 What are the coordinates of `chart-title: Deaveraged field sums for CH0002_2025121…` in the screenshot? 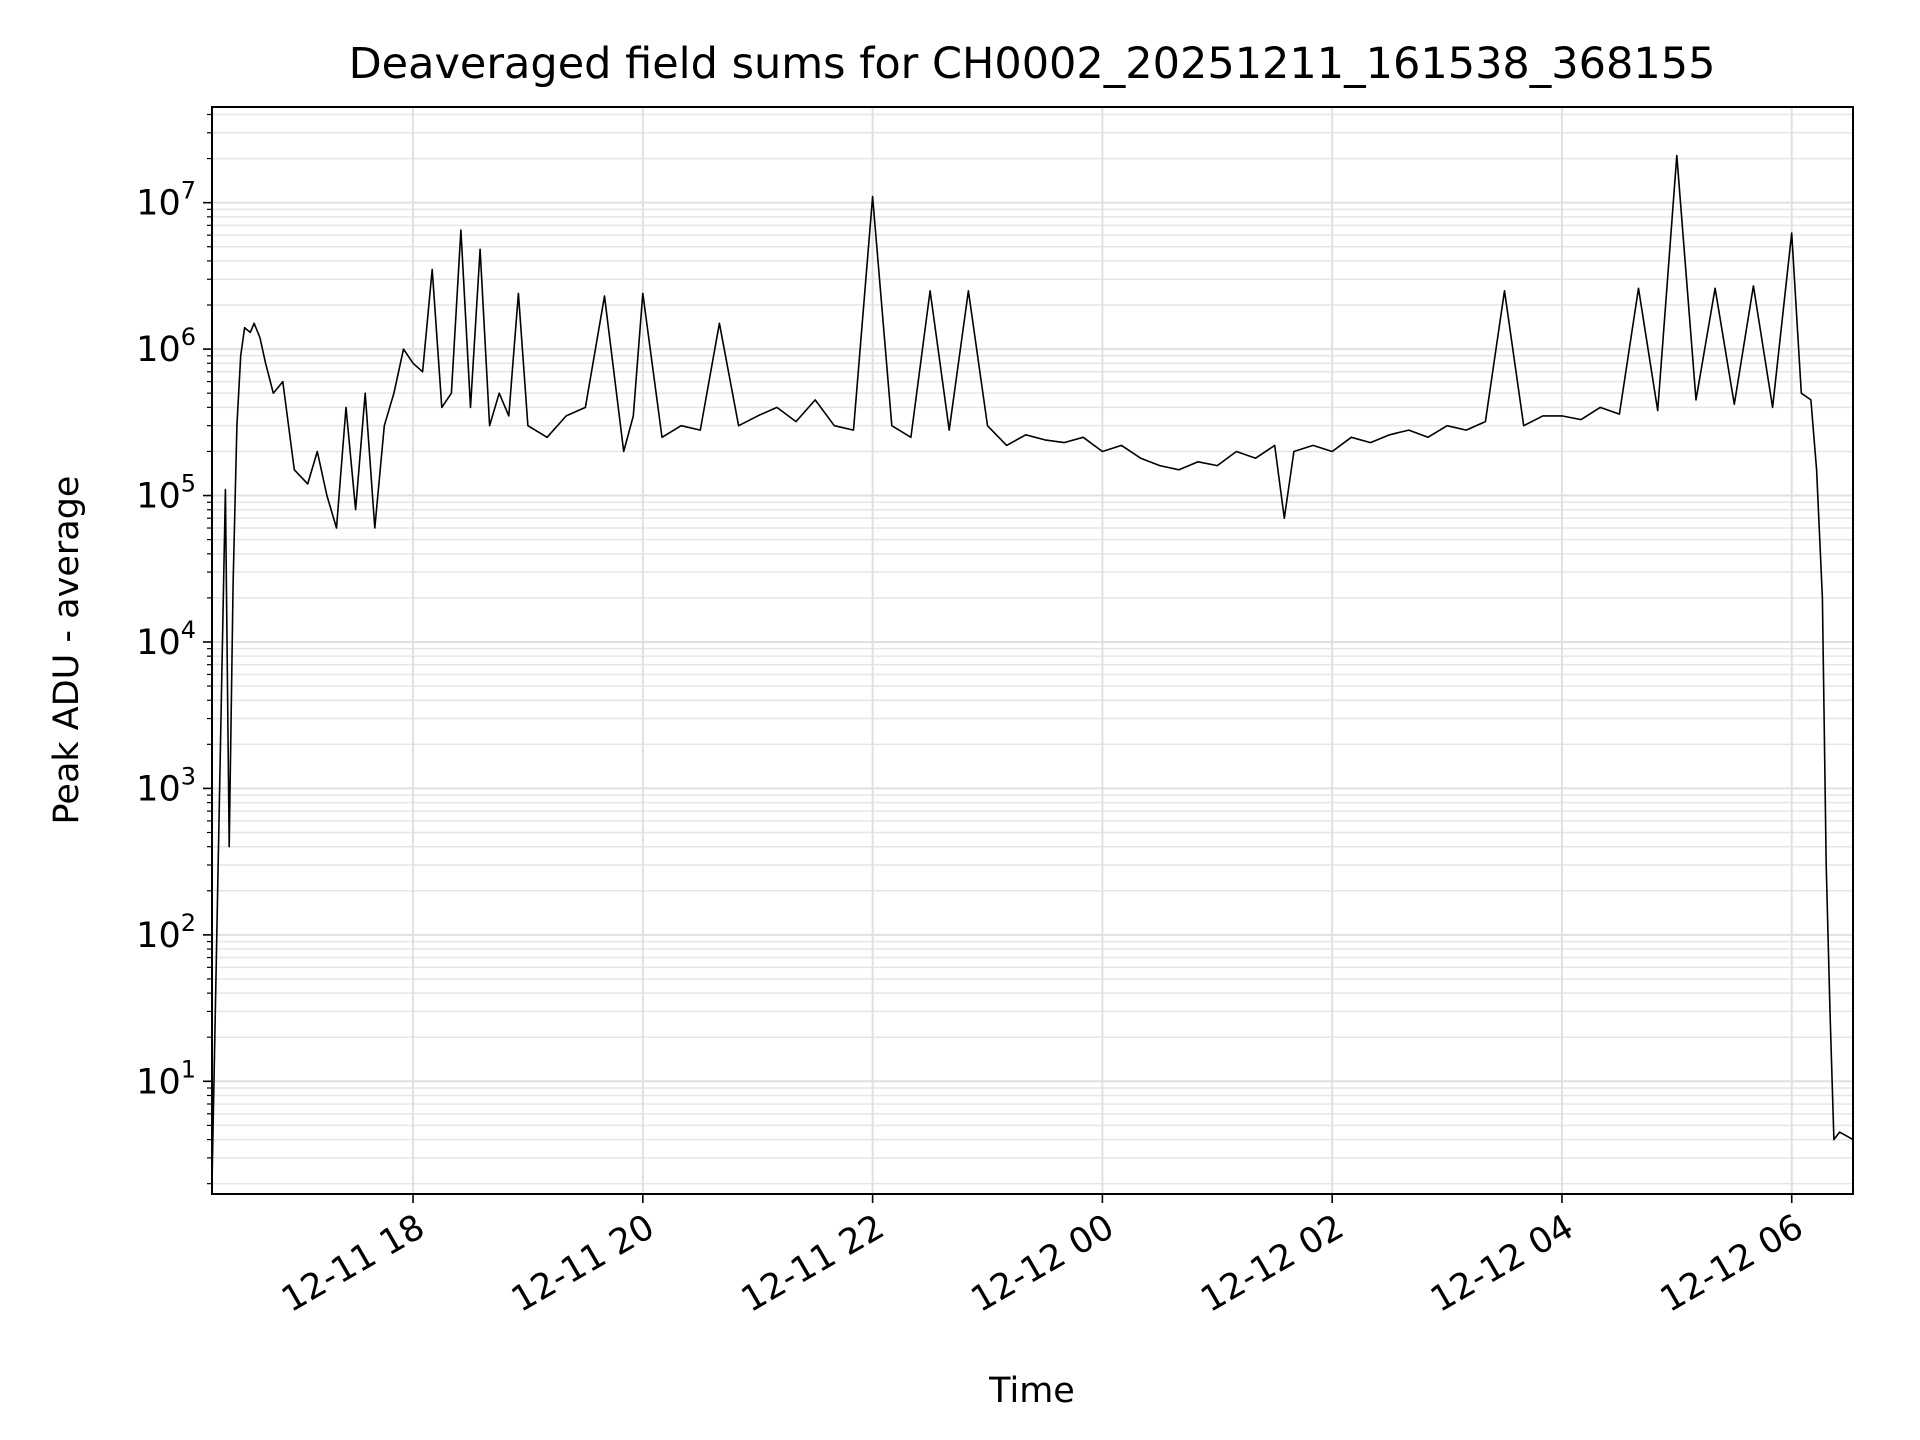 It's located at (1032, 64).